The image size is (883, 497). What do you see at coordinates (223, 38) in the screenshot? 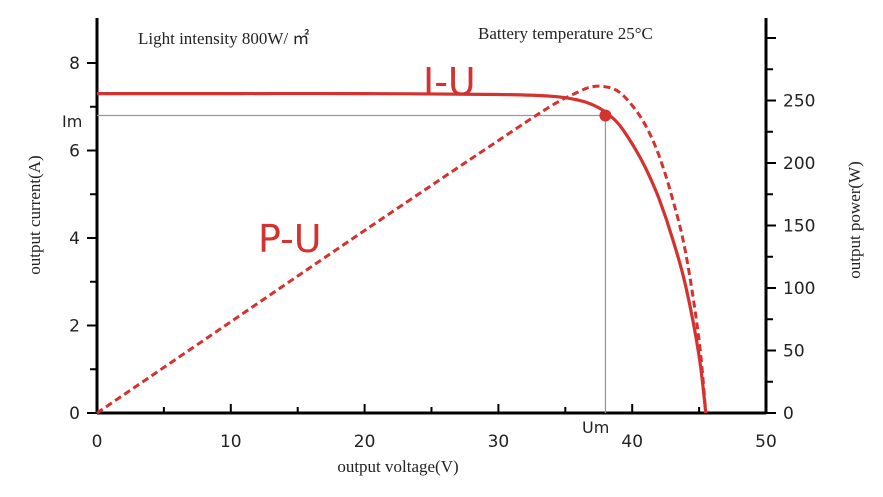
I see `light-intensity-label: Light intensity 800W/ ㎡` at bounding box center [223, 38].